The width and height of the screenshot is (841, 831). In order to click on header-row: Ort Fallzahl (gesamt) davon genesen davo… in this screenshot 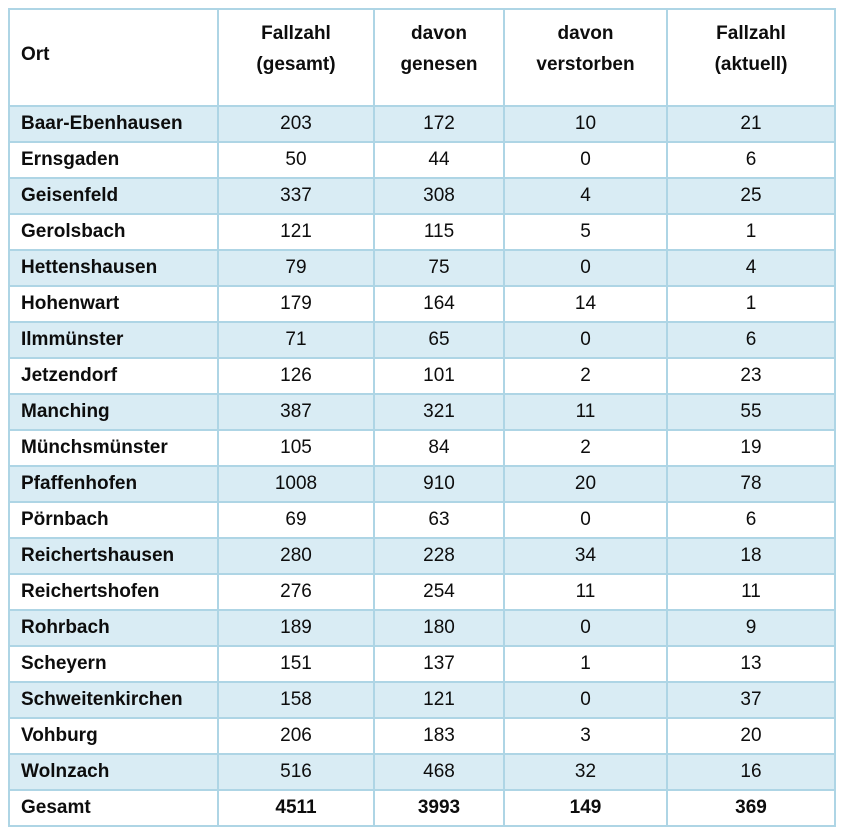, I will do `click(422, 57)`.